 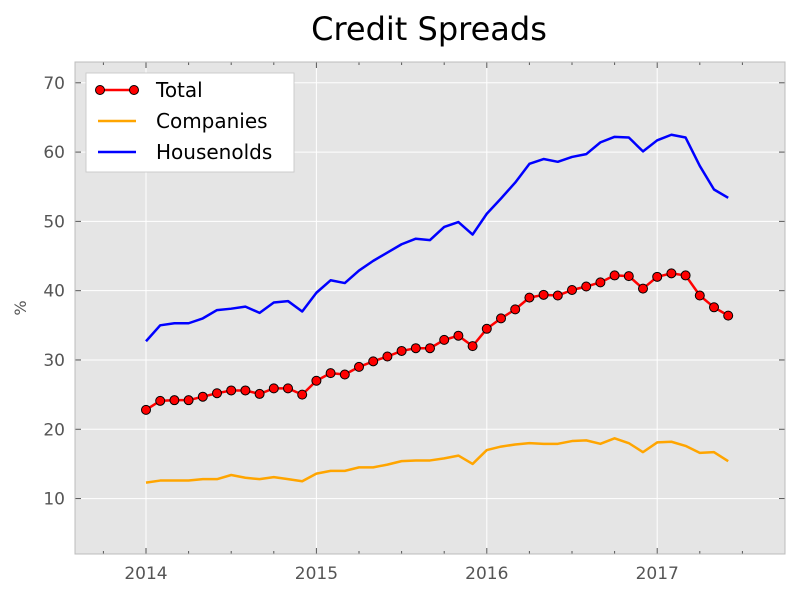 I want to click on y-tick-label: 60, so click(x=54, y=153).